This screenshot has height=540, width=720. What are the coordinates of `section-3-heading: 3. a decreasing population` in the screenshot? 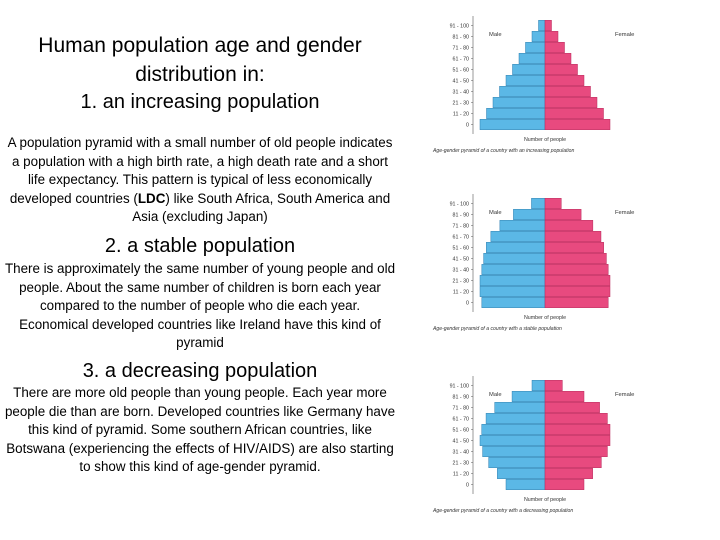 It's located at (200, 371).